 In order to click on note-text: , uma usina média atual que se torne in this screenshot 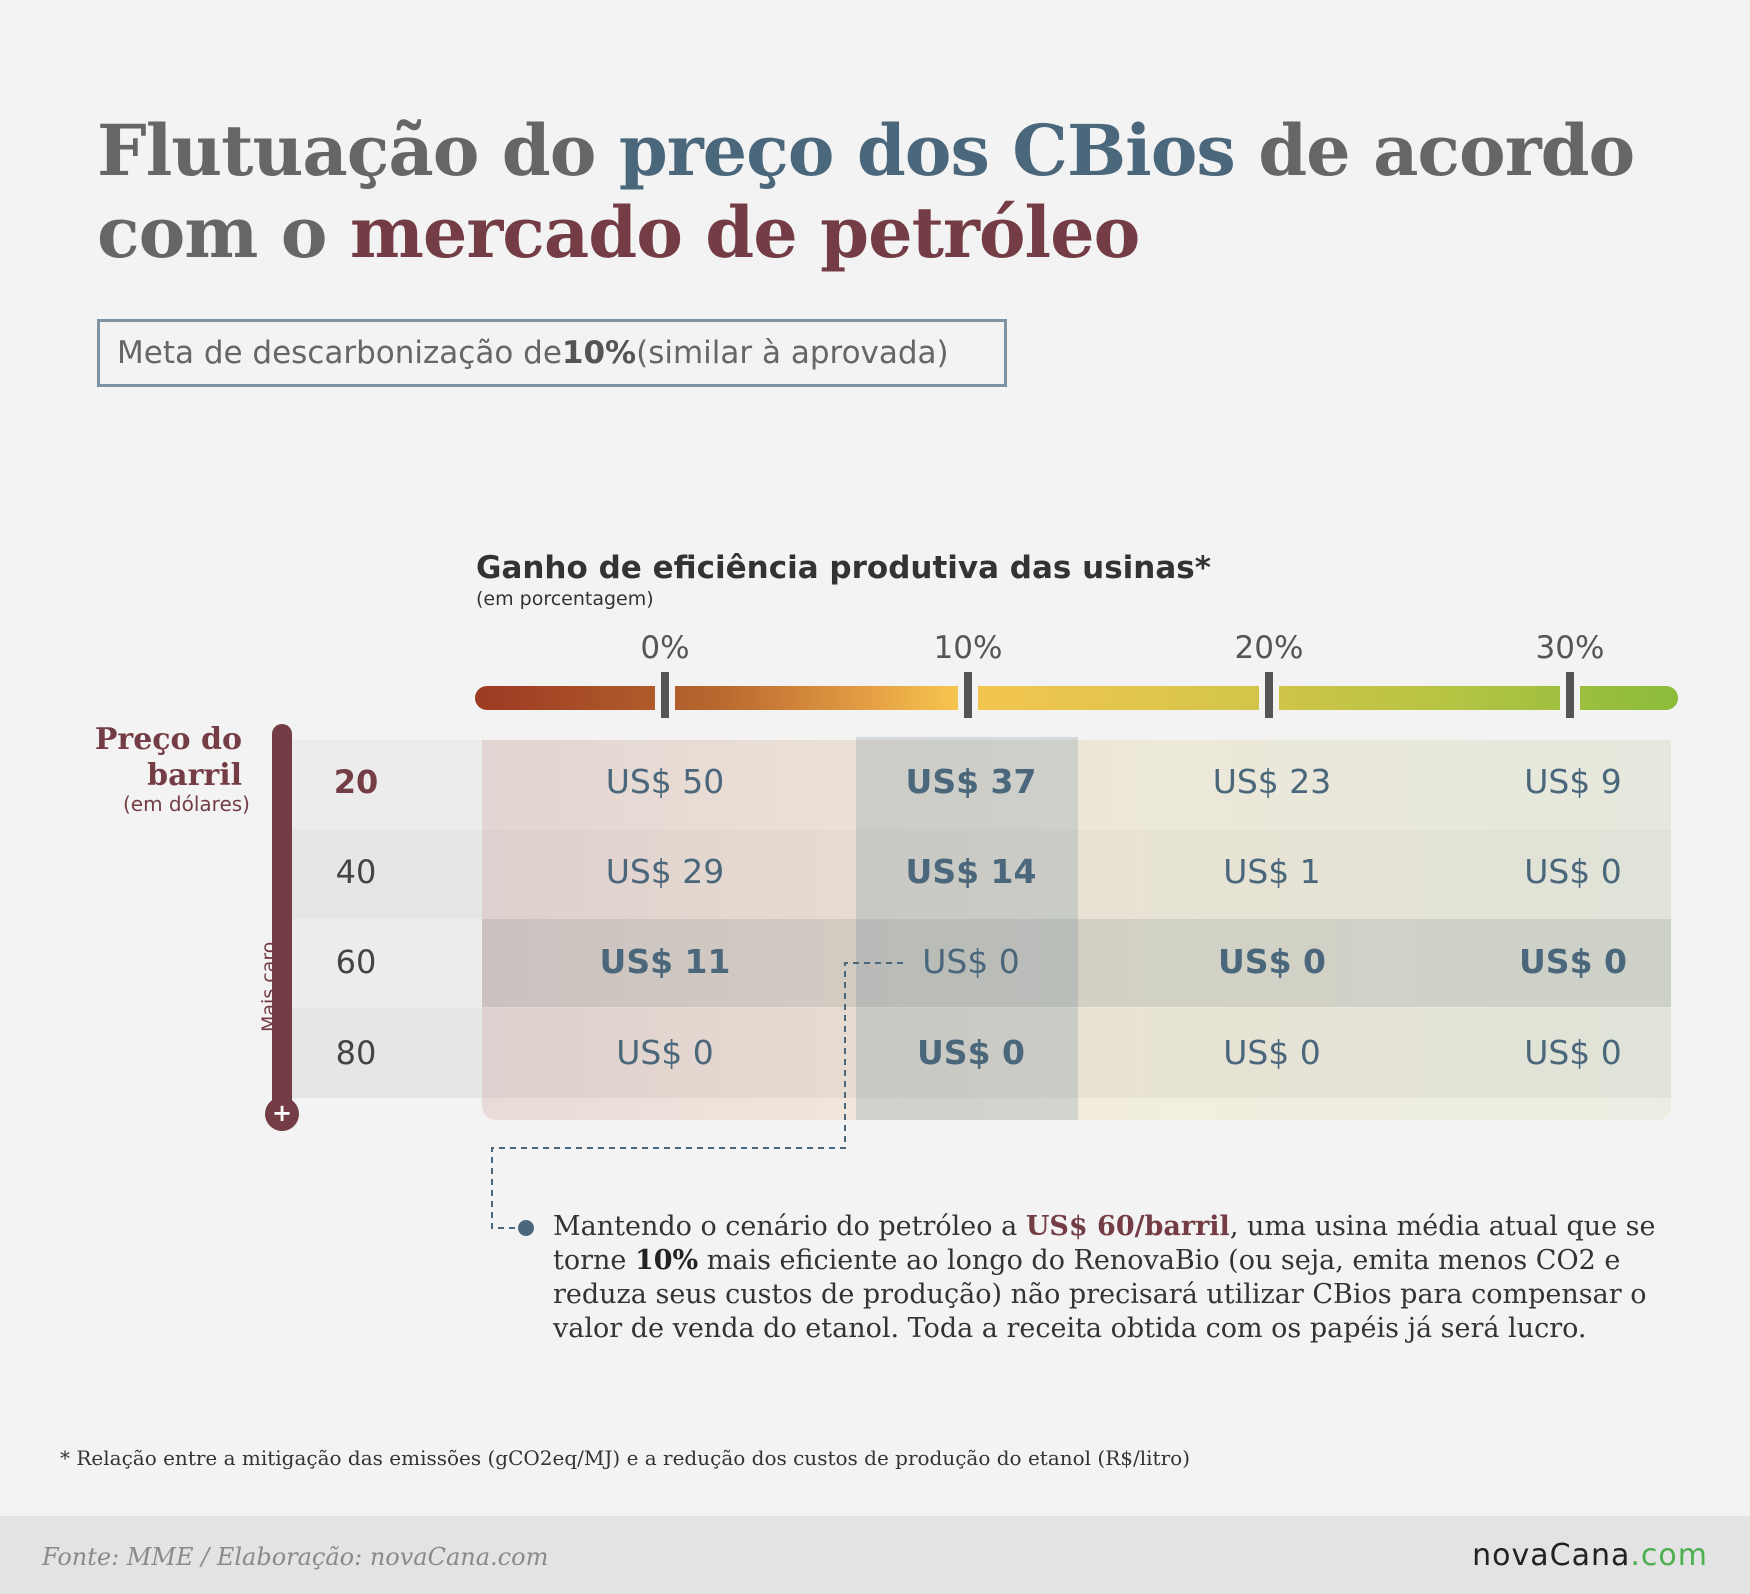, I will do `click(1104, 1243)`.